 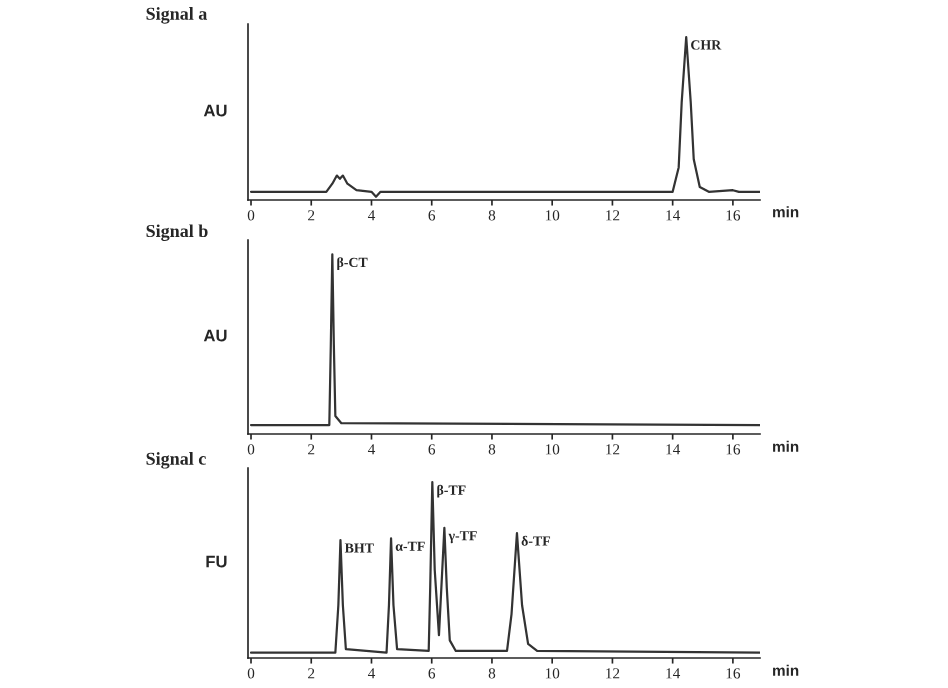 I want to click on y-axis-title: FU, so click(x=216, y=561).